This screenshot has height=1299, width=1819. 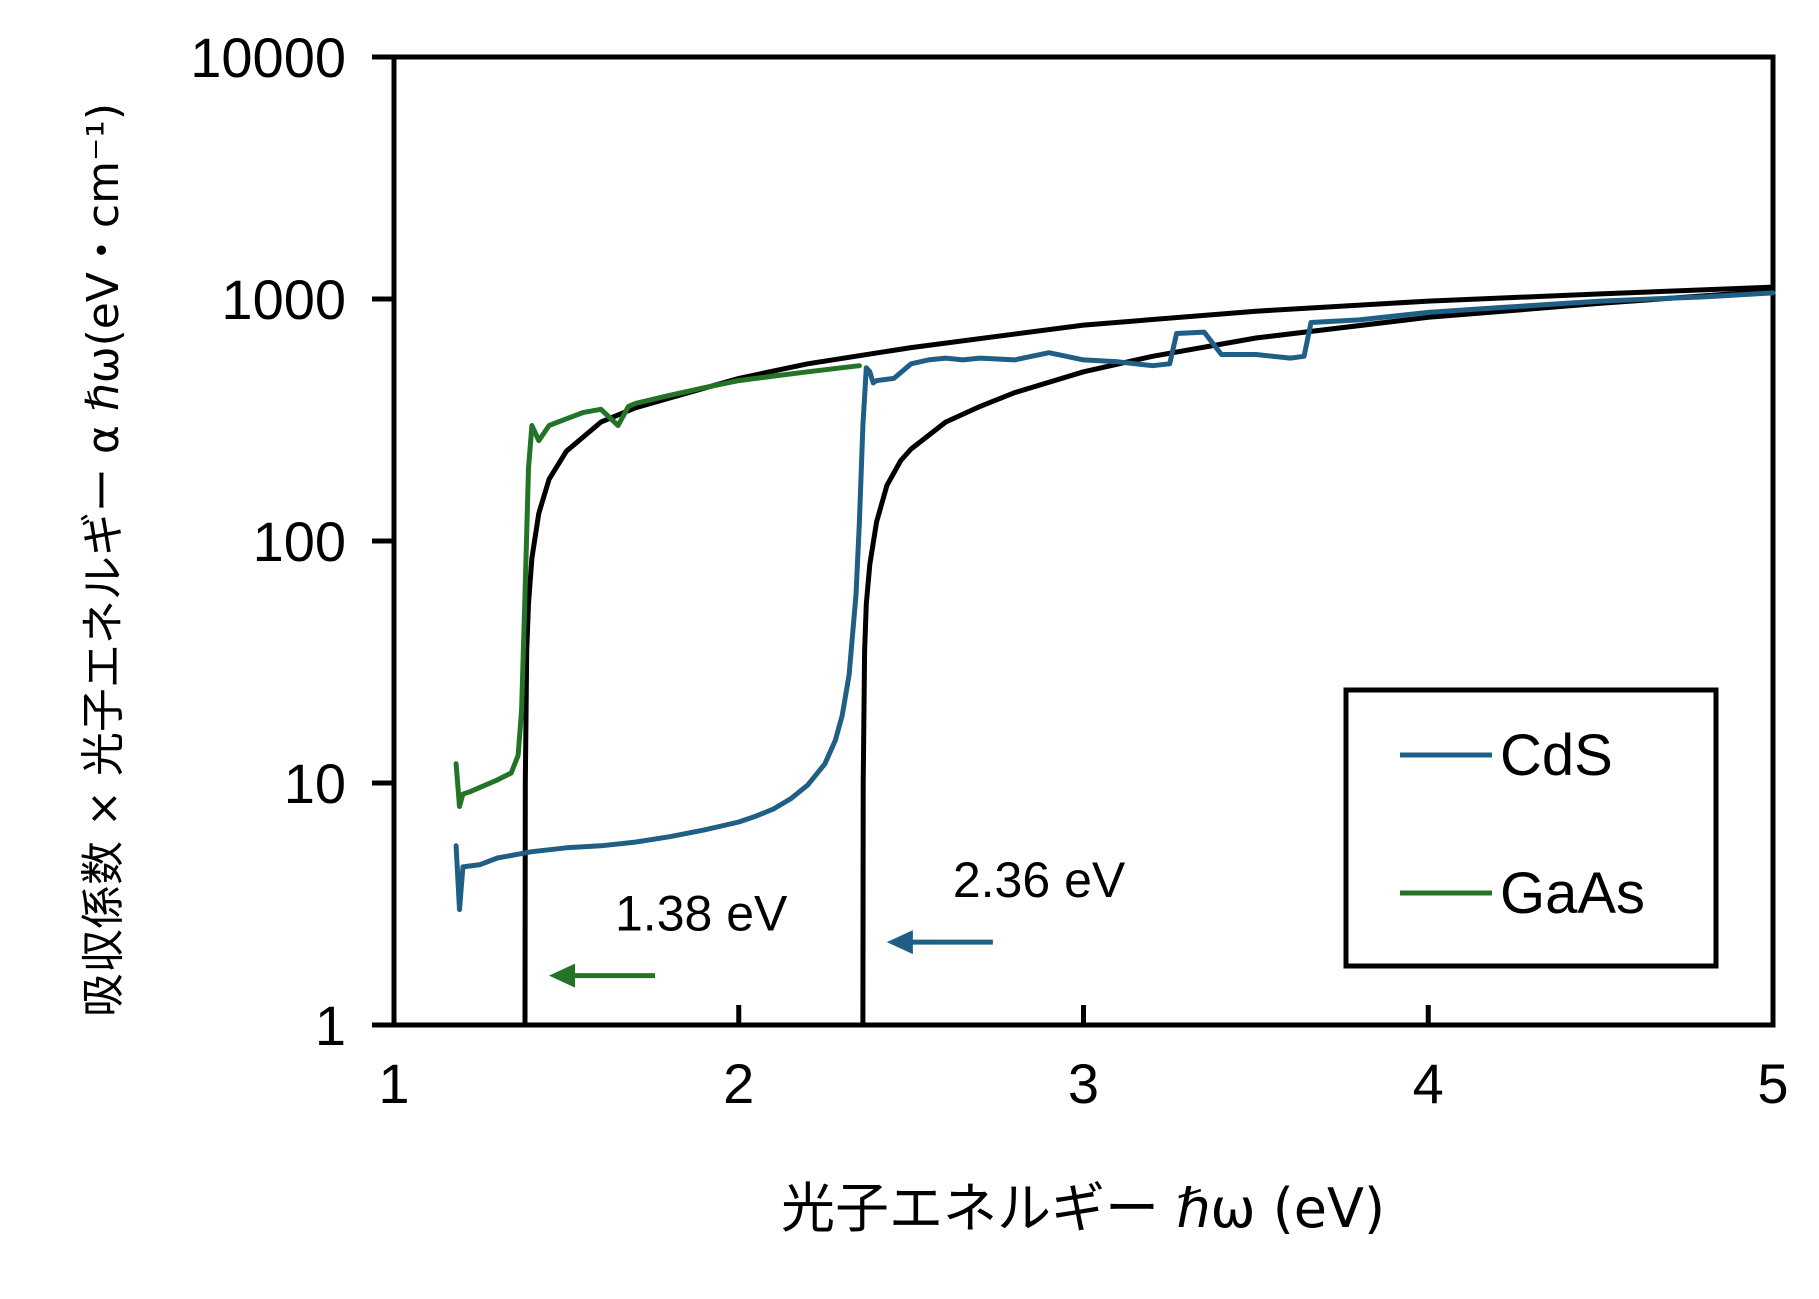 What do you see at coordinates (1083, 1083) in the screenshot?
I see `x-tick-label: 3` at bounding box center [1083, 1083].